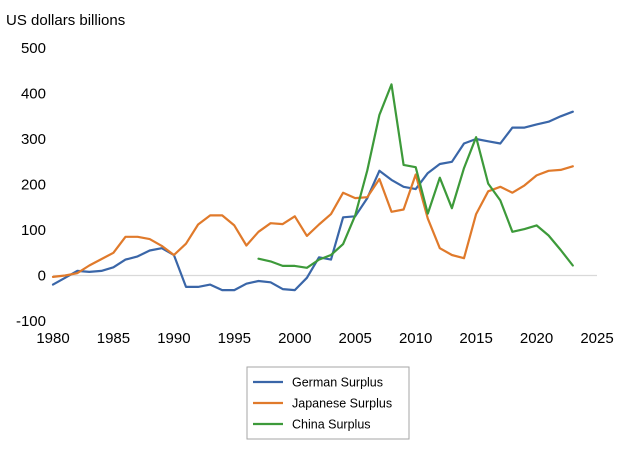 The height and width of the screenshot is (451, 622). Describe the element at coordinates (337, 383) in the screenshot. I see `legend-label: German Surplus` at that location.